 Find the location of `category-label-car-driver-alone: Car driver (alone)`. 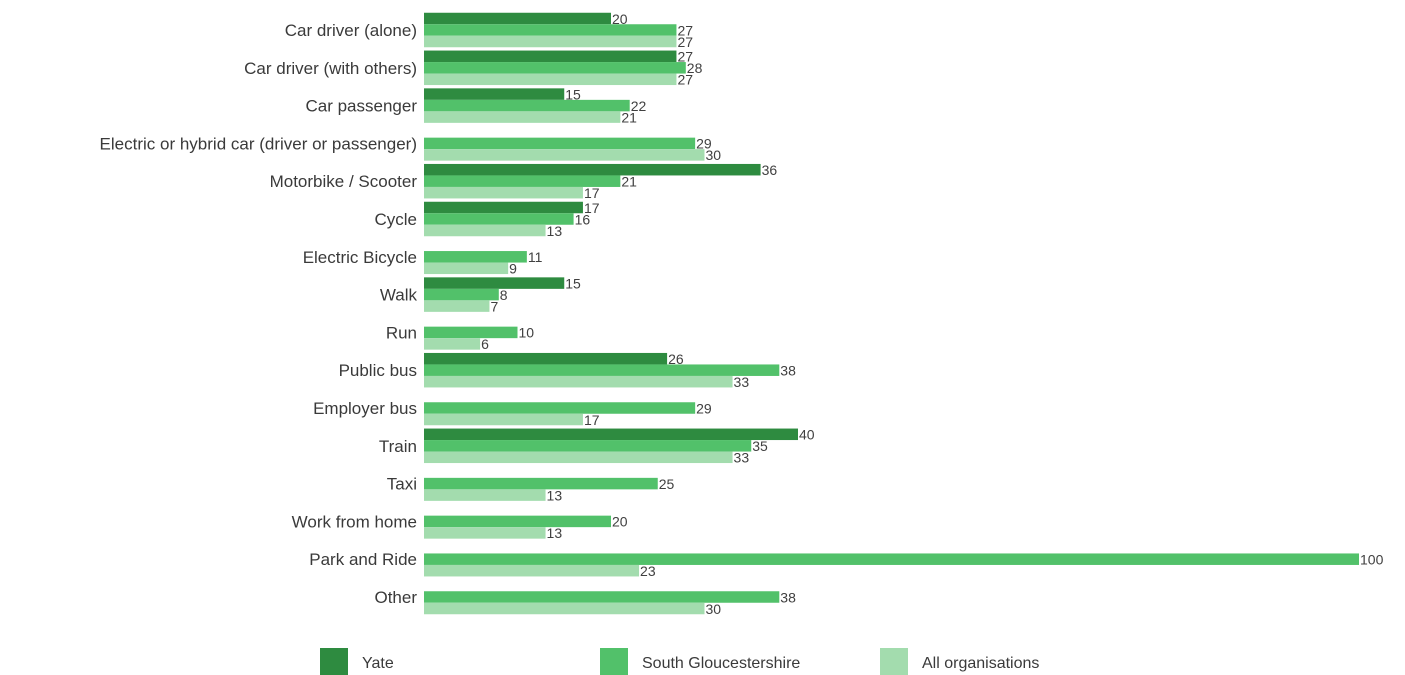

category-label-car-driver-alone: Car driver (alone) is located at coordinates (351, 30).